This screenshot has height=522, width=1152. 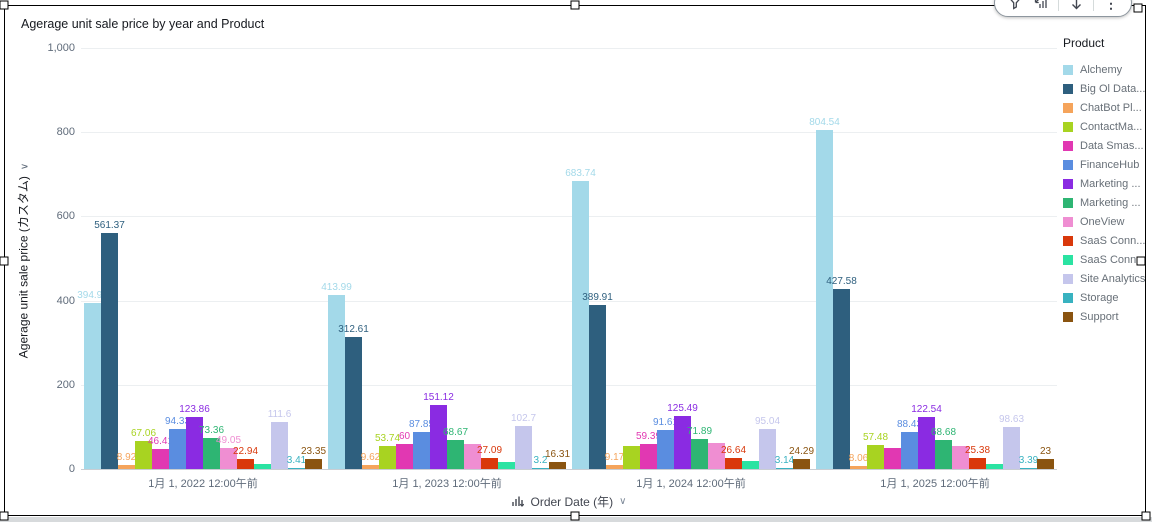 I want to click on chart-bar: 427.58, so click(x=841, y=372).